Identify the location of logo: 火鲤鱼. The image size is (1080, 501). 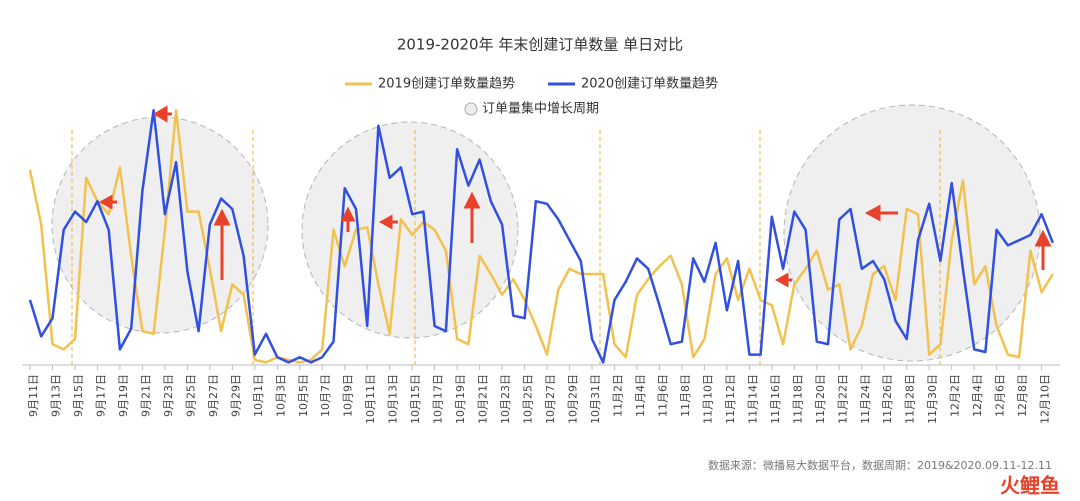
(1030, 486).